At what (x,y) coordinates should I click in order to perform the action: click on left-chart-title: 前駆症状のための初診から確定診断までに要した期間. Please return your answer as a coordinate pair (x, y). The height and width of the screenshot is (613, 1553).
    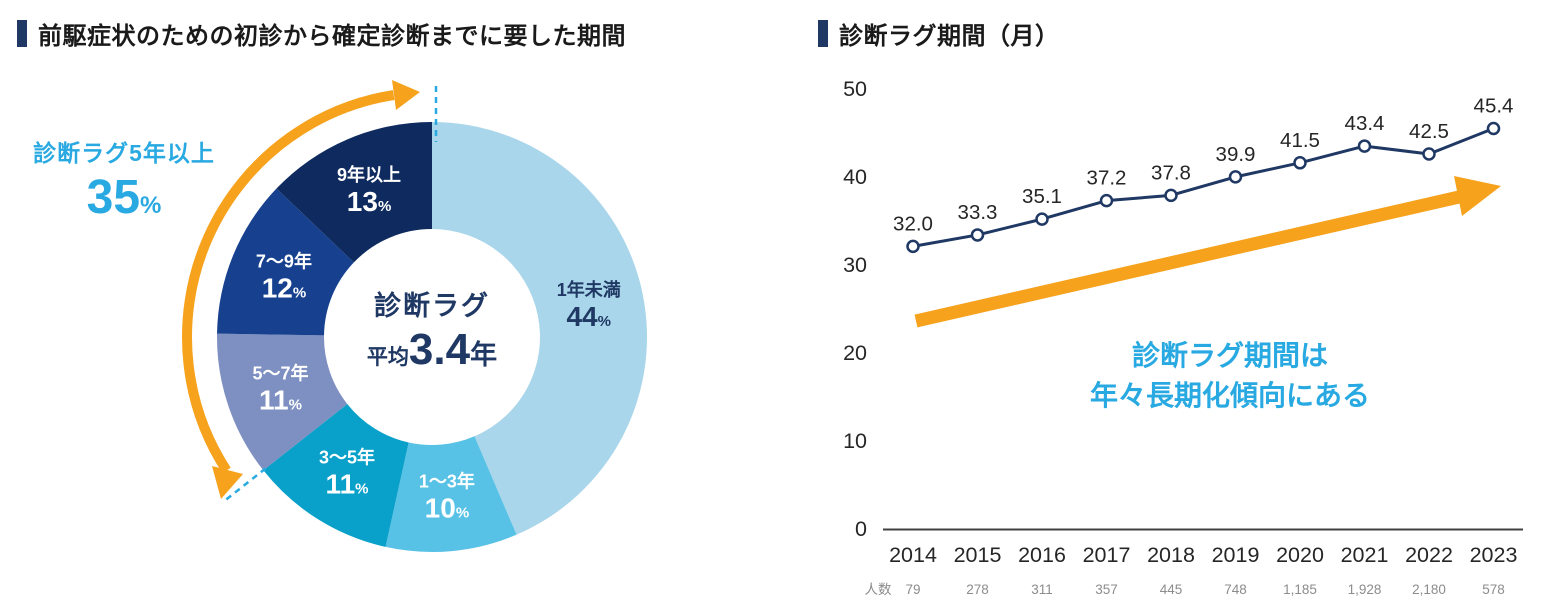
    Looking at the image, I should click on (321, 33).